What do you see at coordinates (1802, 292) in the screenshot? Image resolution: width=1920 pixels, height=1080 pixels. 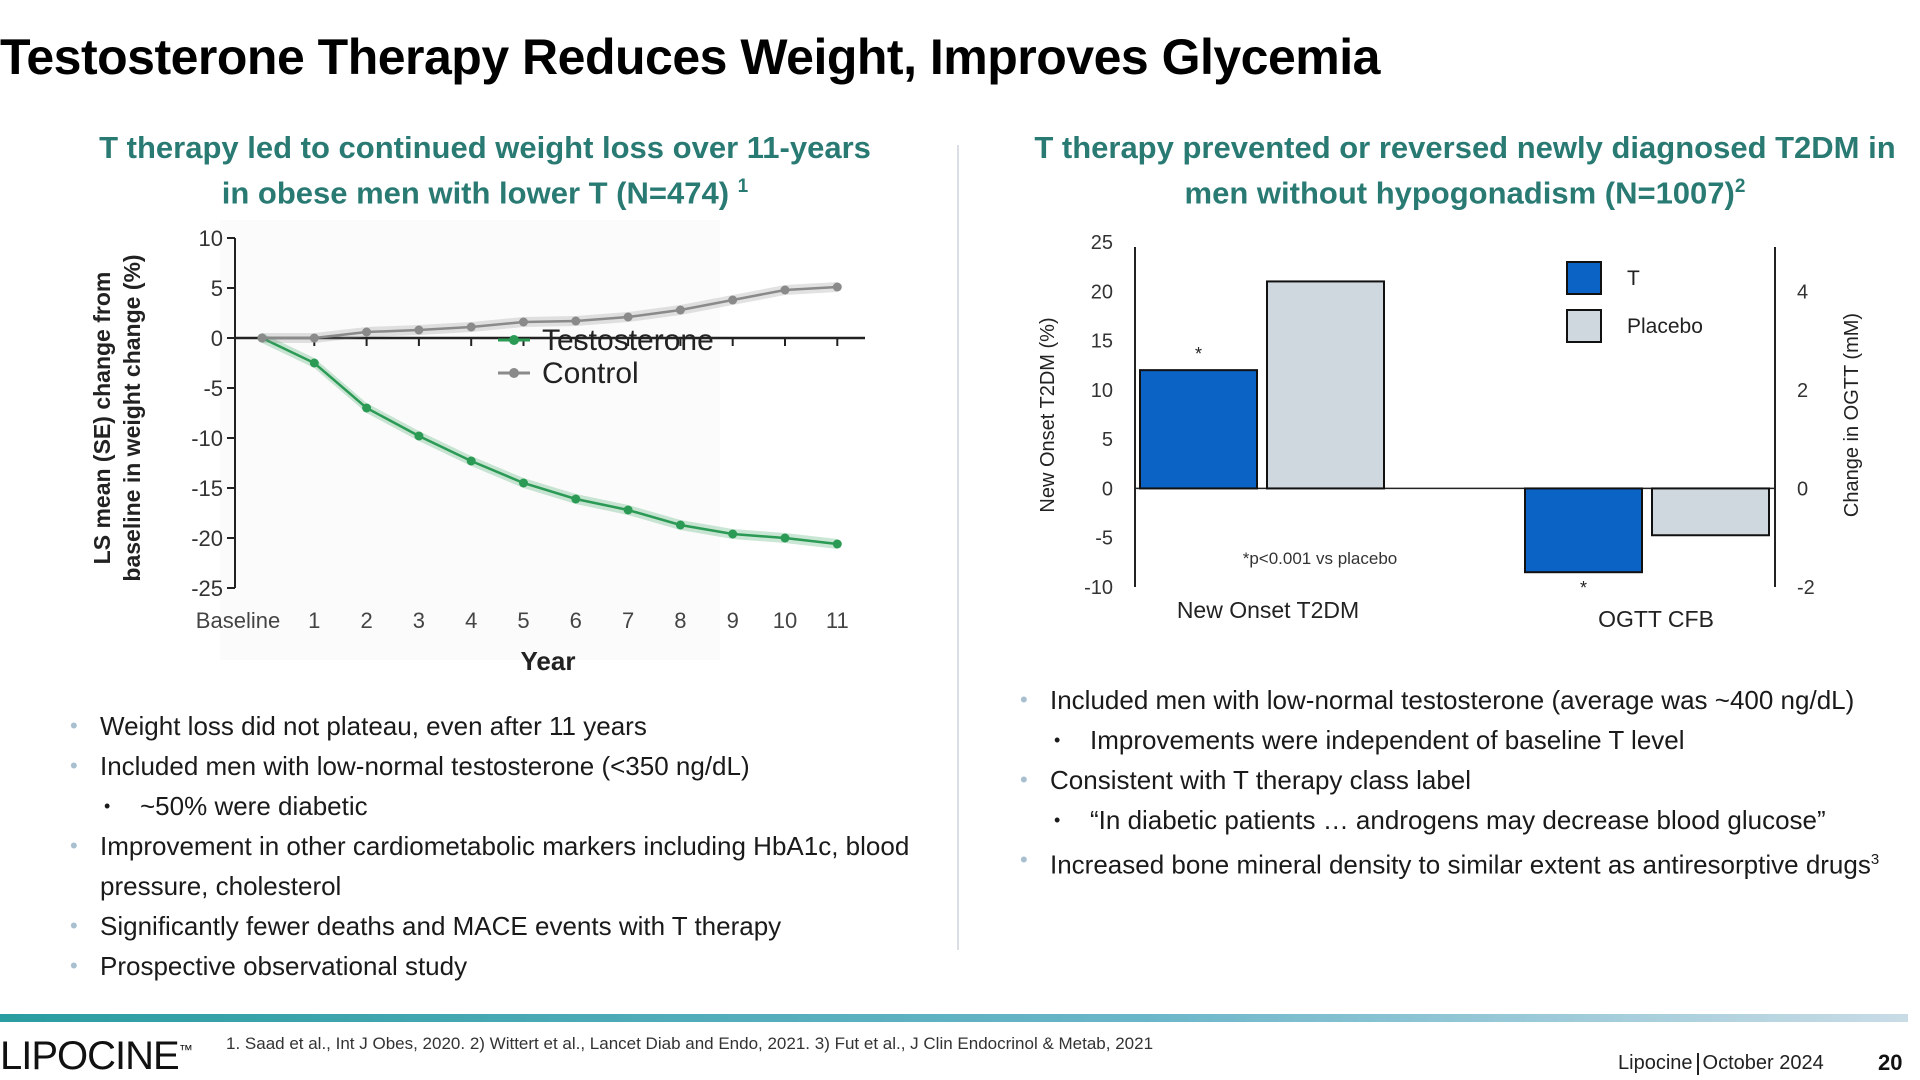 I see `right-y-tick-label: 4` at bounding box center [1802, 292].